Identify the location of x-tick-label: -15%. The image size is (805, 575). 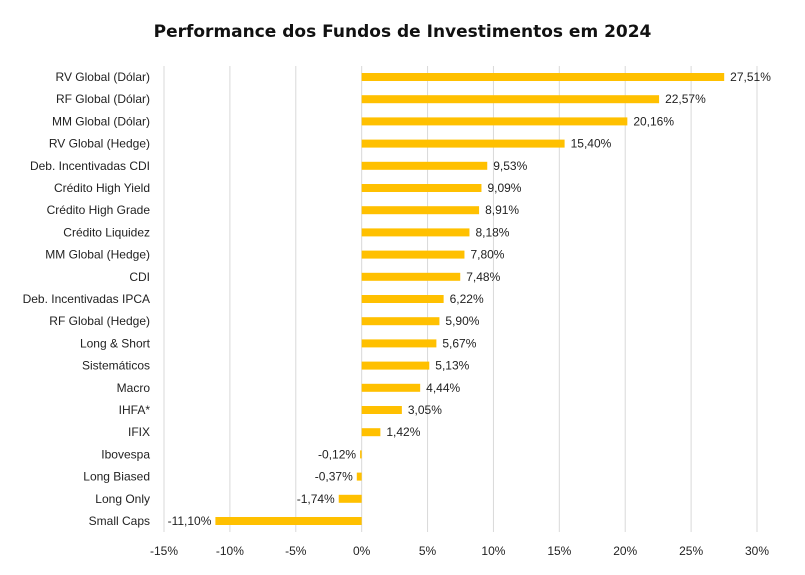
(164, 551).